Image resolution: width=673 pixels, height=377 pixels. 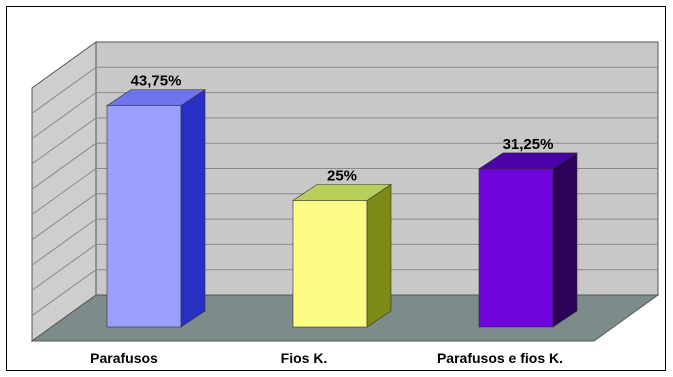 I want to click on category-label: Parafusos e fios K., so click(x=500, y=358).